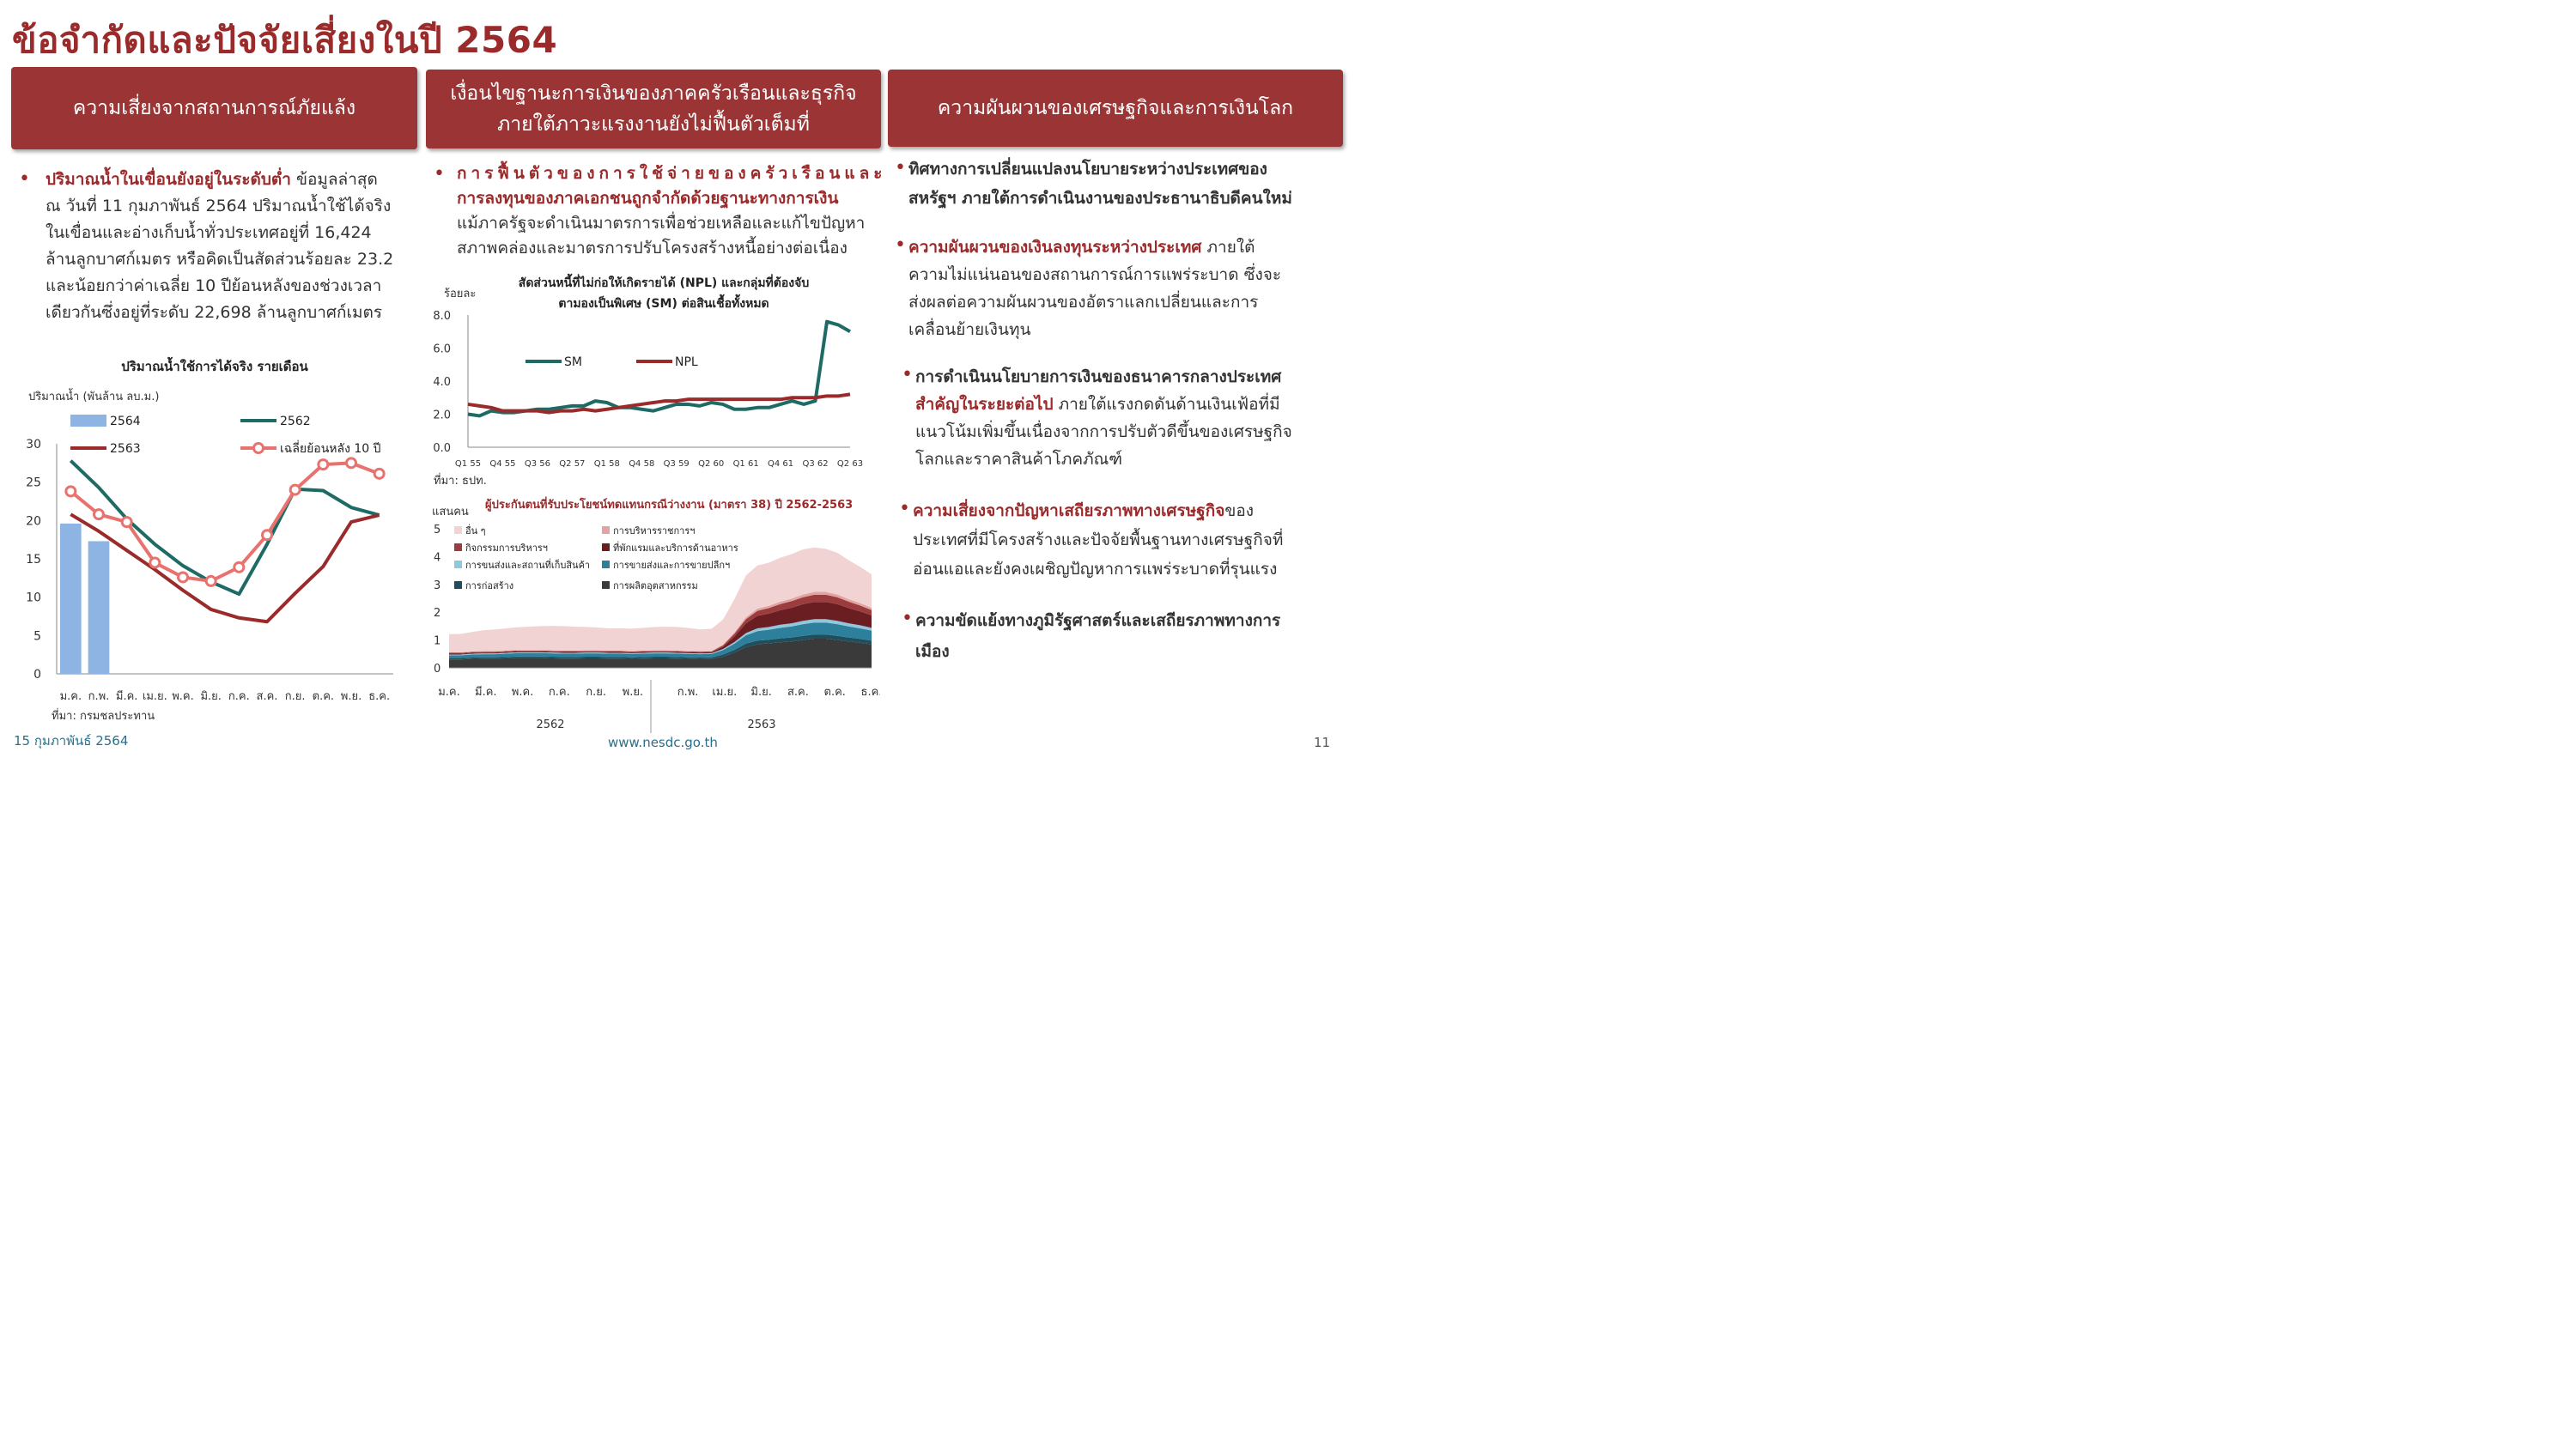  Describe the element at coordinates (1069, 510) in the screenshot. I see `global-bullet4-highlight: ความเสี่ยงจากปัญหาเสถียรภาพทางเศรษฐกิจ` at that location.